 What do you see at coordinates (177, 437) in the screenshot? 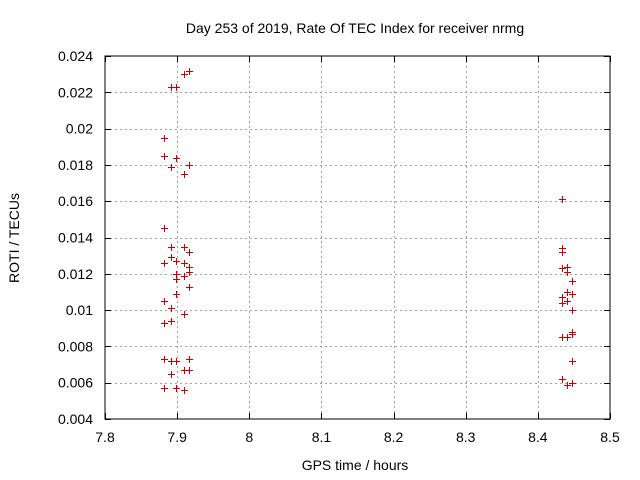
I see `x-tick-label: 7.9` at bounding box center [177, 437].